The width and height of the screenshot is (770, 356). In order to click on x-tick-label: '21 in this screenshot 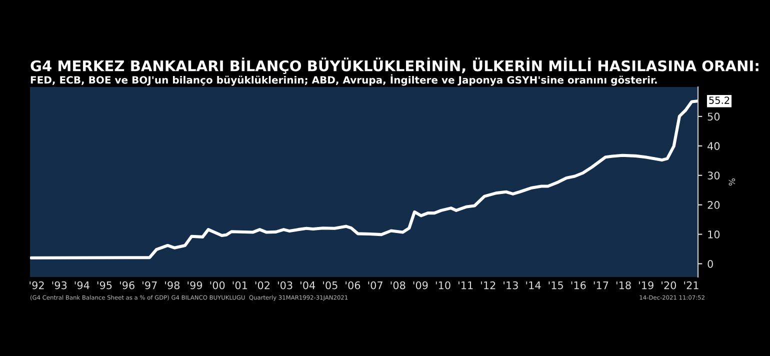, I will do `click(691, 285)`.